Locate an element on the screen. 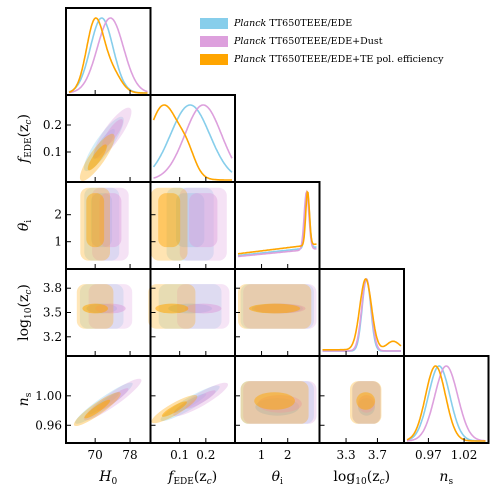 Image resolution: width=498 pixels, height=498 pixels. x-tick-label: 0.97 is located at coordinates (428, 455).